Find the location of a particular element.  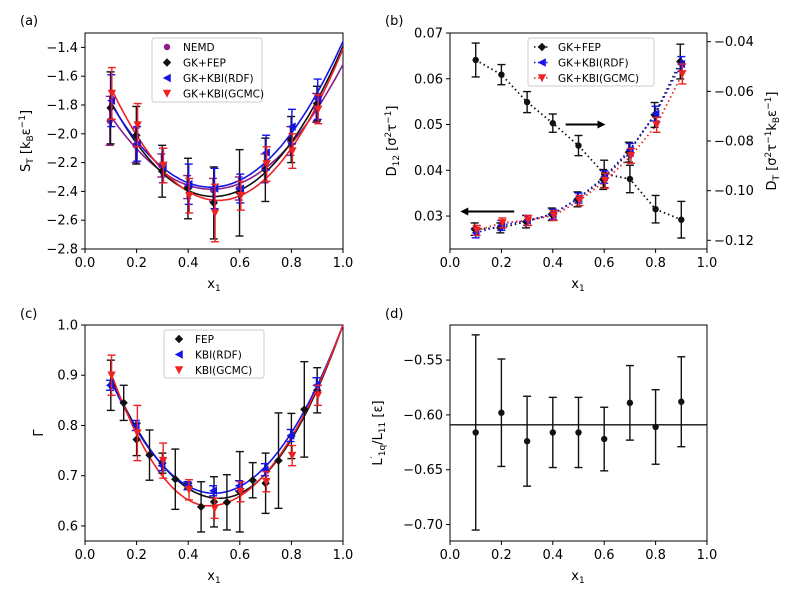

y-tick-label: −2.4 is located at coordinates (62, 192).